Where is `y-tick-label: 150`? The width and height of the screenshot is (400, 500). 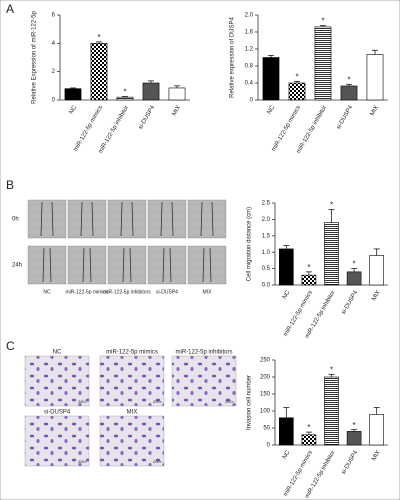 y-tick-label: 150 is located at coordinates (265, 395).